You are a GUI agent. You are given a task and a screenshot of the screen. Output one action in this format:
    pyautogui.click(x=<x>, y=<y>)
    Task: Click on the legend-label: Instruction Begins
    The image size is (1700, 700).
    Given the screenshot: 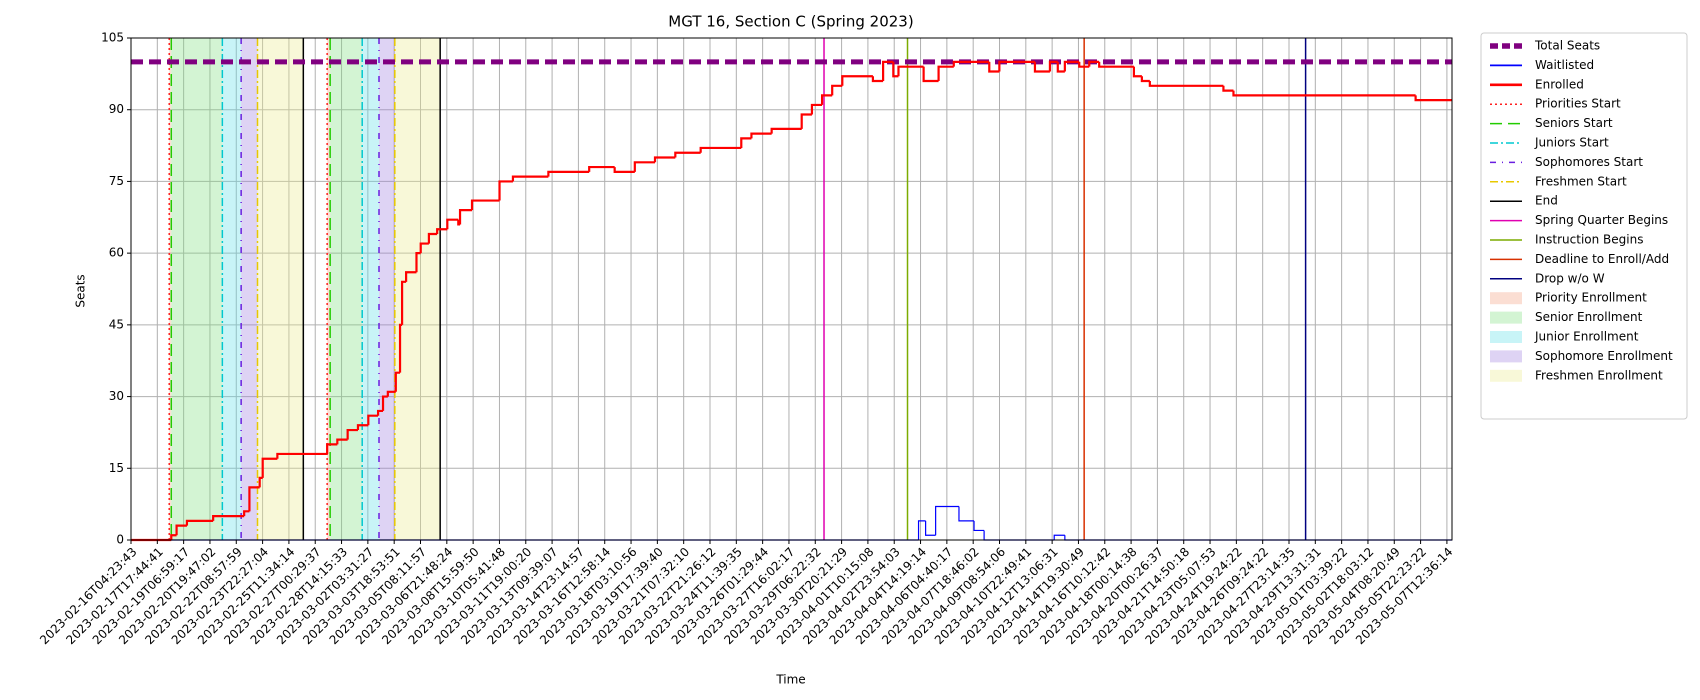 What is the action you would take?
    pyautogui.click(x=1589, y=240)
    